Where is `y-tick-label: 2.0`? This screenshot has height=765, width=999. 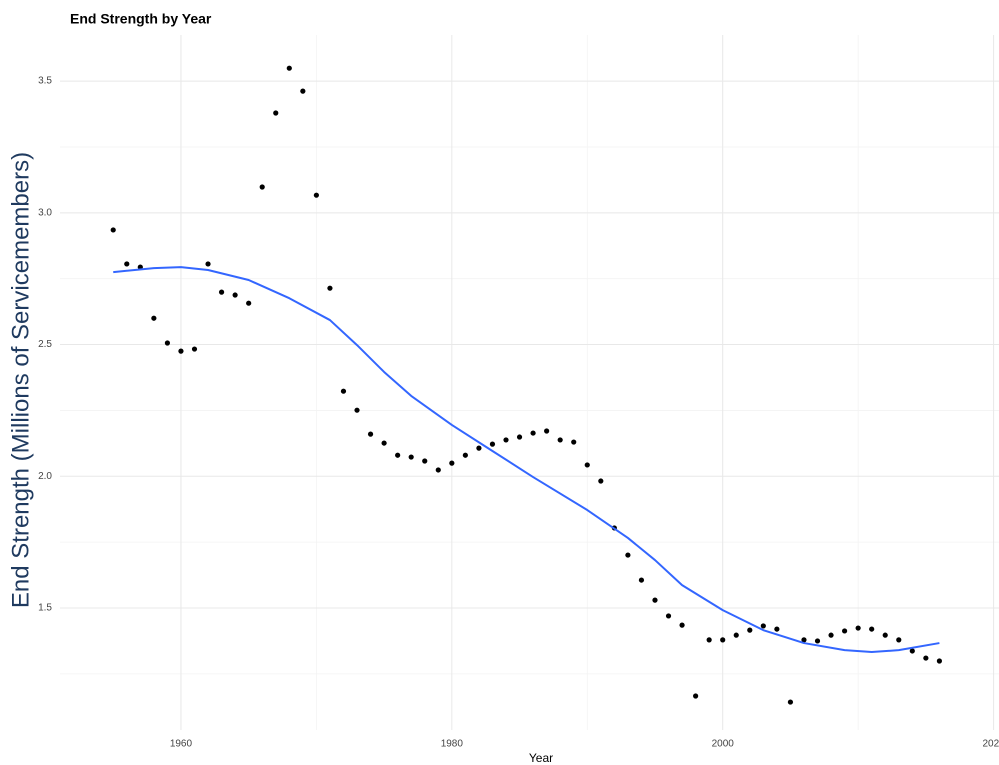
y-tick-label: 2.0 is located at coordinates (45, 476).